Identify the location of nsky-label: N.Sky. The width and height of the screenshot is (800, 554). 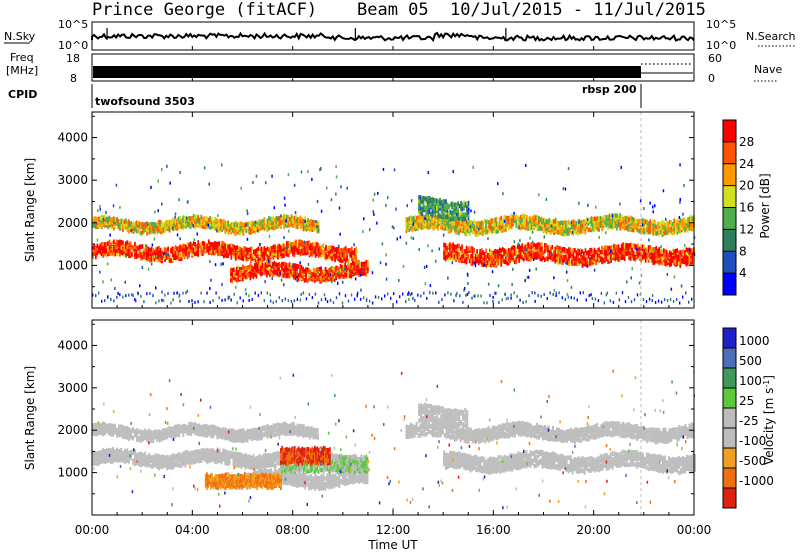
(20, 36).